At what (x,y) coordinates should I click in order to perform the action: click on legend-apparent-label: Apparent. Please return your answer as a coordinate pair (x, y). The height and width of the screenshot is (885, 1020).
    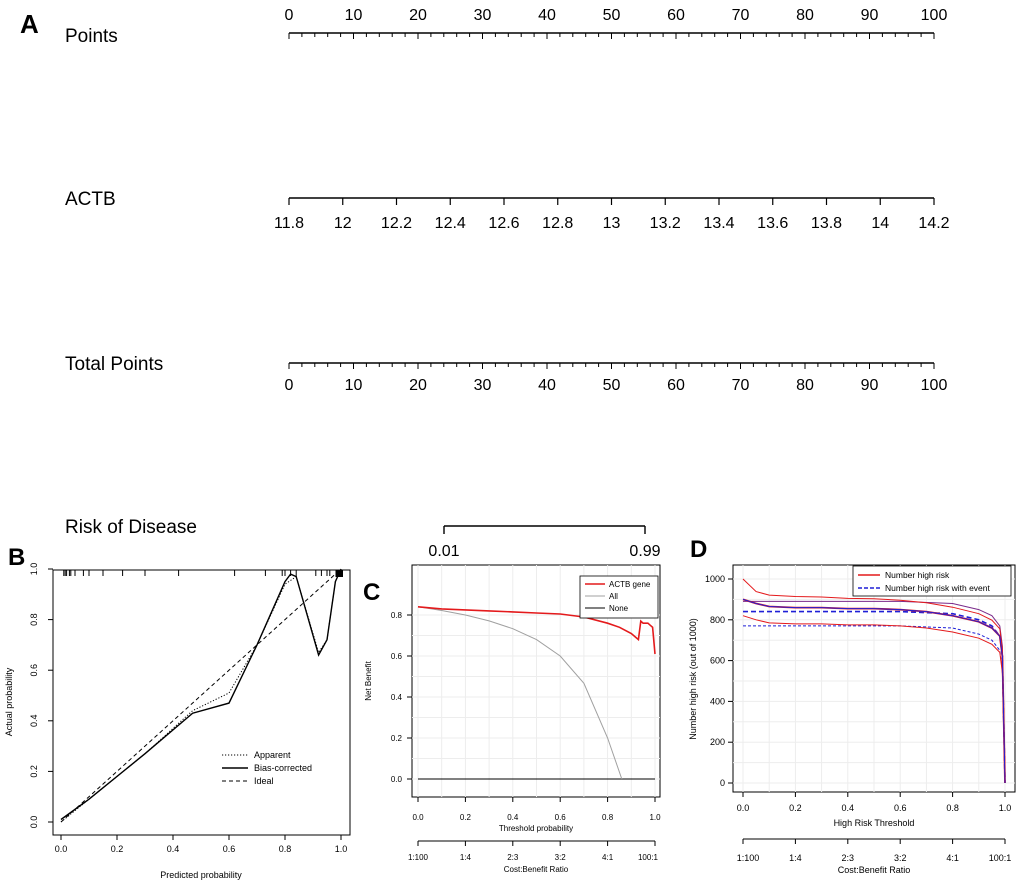
    Looking at the image, I should click on (272, 755).